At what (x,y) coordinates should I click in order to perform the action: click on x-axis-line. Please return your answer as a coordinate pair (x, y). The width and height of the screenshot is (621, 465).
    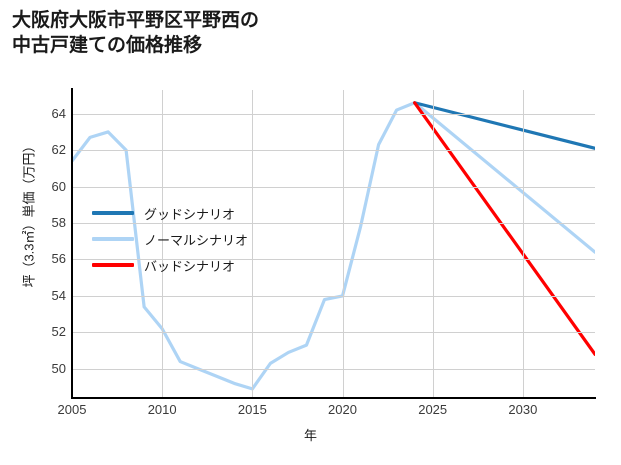
    Looking at the image, I should click on (333, 398).